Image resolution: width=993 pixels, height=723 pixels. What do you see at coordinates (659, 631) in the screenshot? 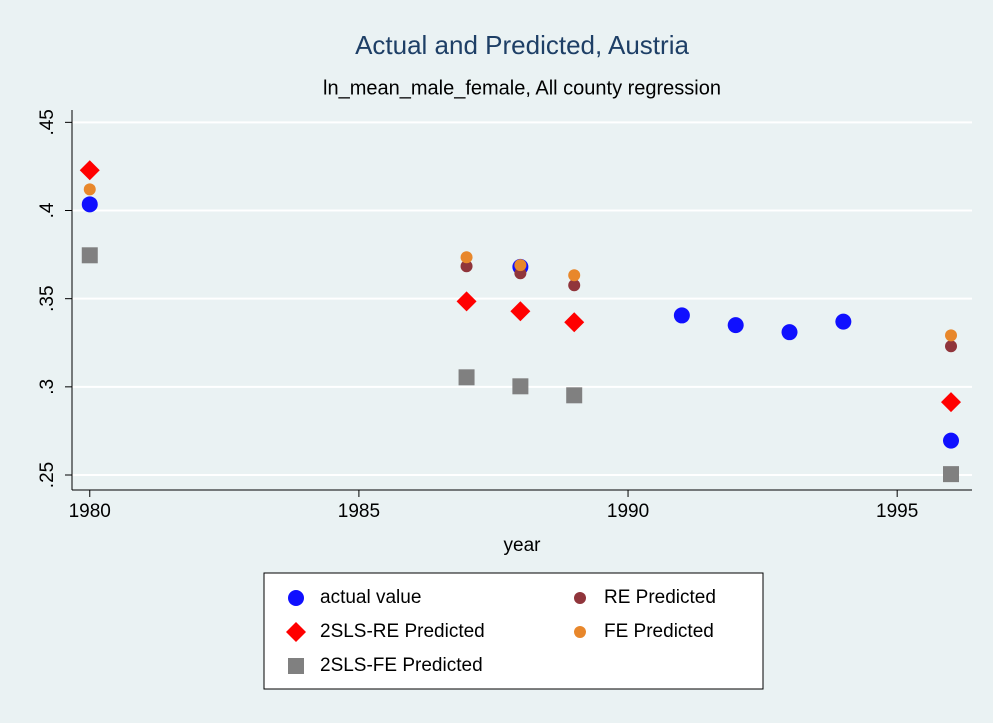
I see `legend-label: FE Predicted` at bounding box center [659, 631].